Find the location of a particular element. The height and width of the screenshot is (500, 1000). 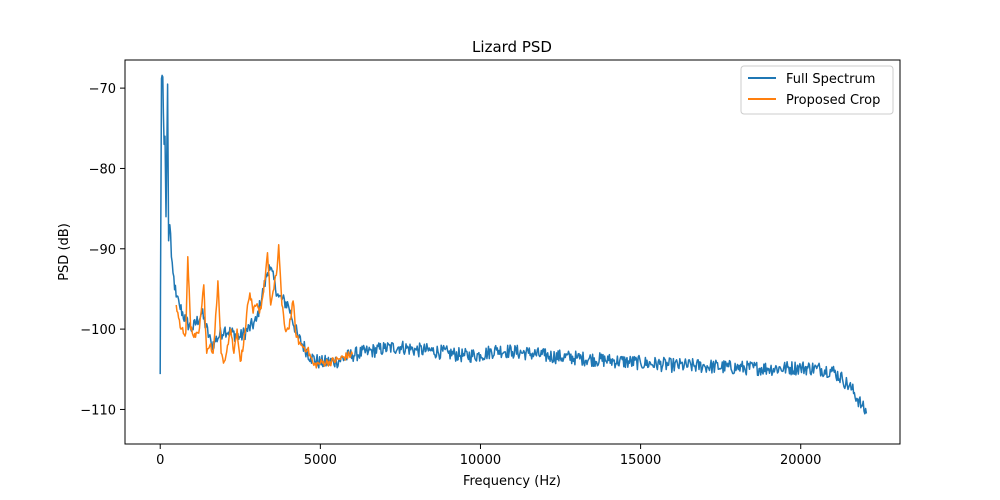

legend-frame is located at coordinates (817, 90).